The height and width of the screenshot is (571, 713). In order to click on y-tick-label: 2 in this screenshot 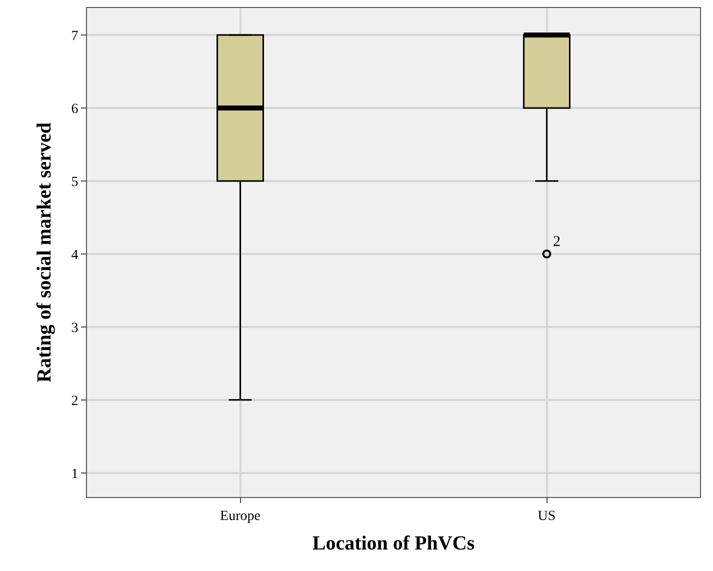, I will do `click(74, 401)`.